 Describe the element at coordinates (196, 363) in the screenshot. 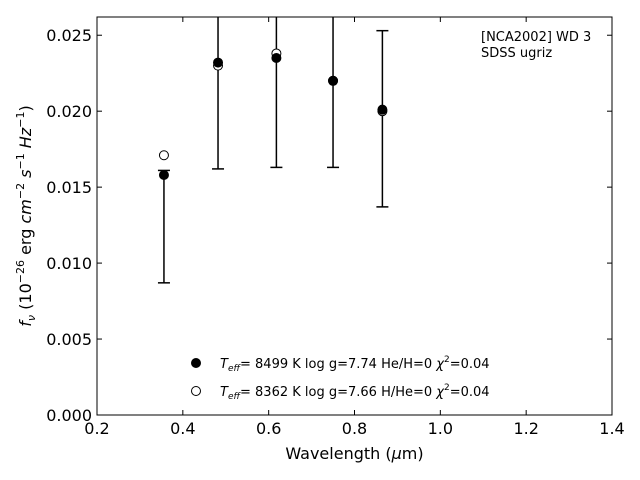

I see `legend-marker-filled` at that location.